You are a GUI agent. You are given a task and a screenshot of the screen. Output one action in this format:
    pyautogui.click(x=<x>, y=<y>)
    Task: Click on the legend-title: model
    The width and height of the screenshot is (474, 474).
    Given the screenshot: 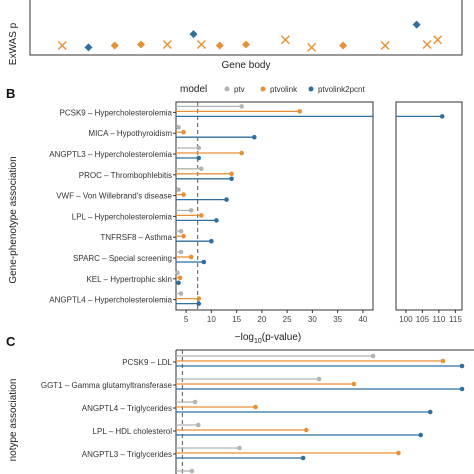 What is the action you would take?
    pyautogui.click(x=193, y=89)
    